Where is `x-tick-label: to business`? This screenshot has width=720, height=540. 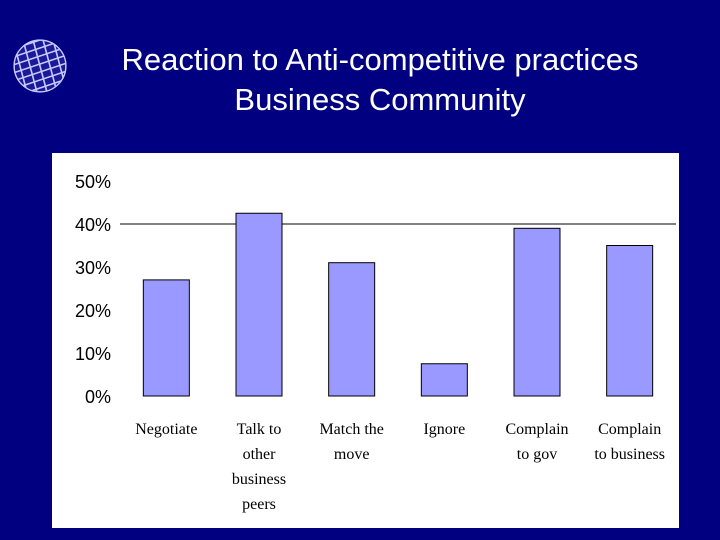 x-tick-label: to business is located at coordinates (629, 454).